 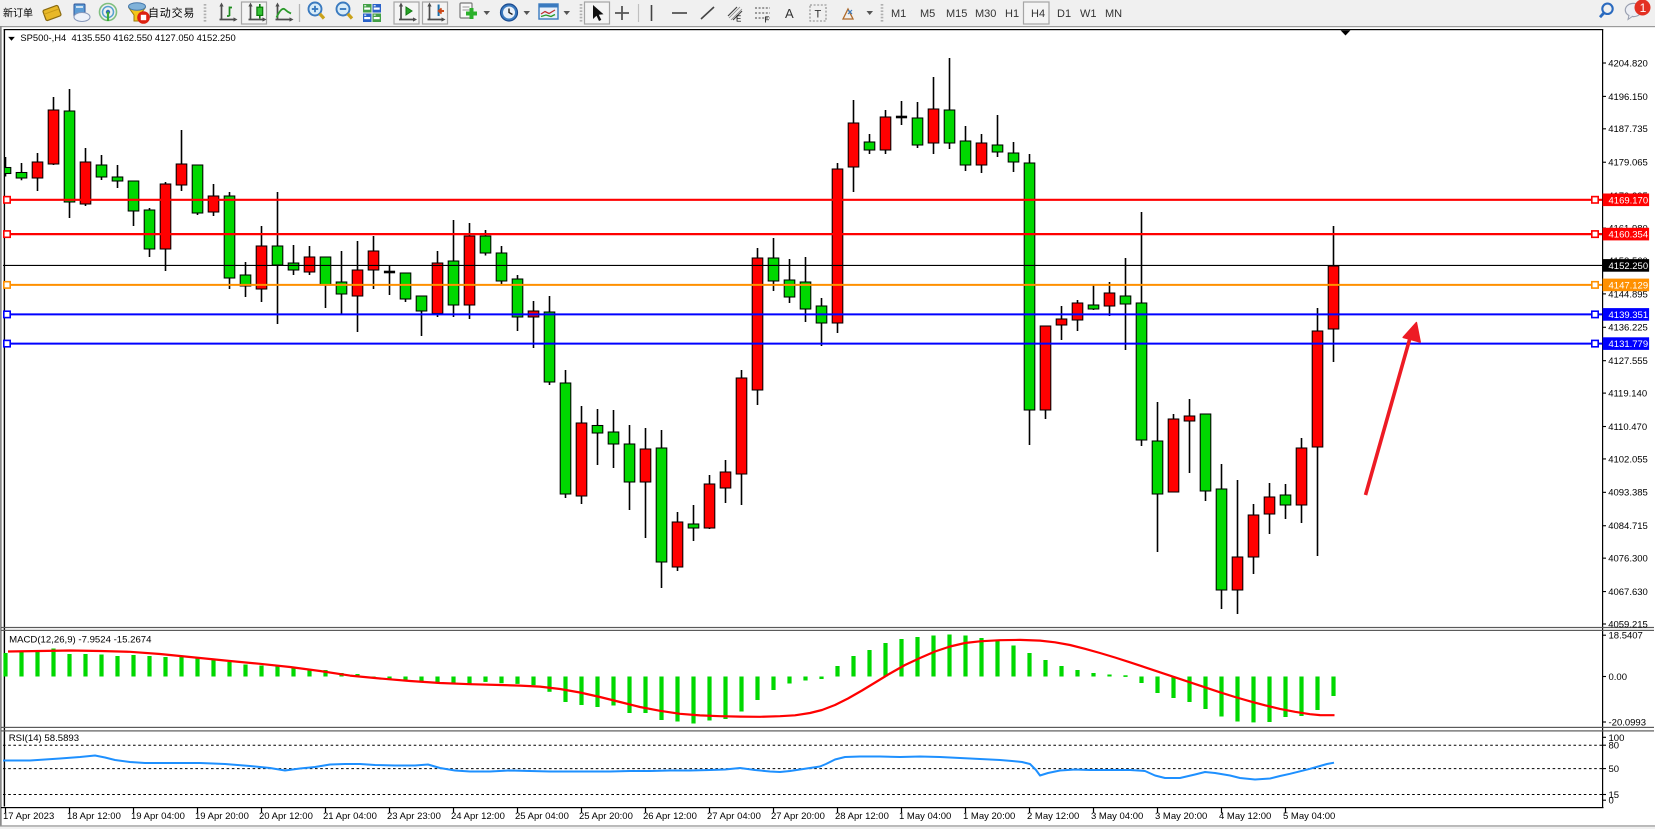 I want to click on svg-text: F, so click(x=767, y=20).